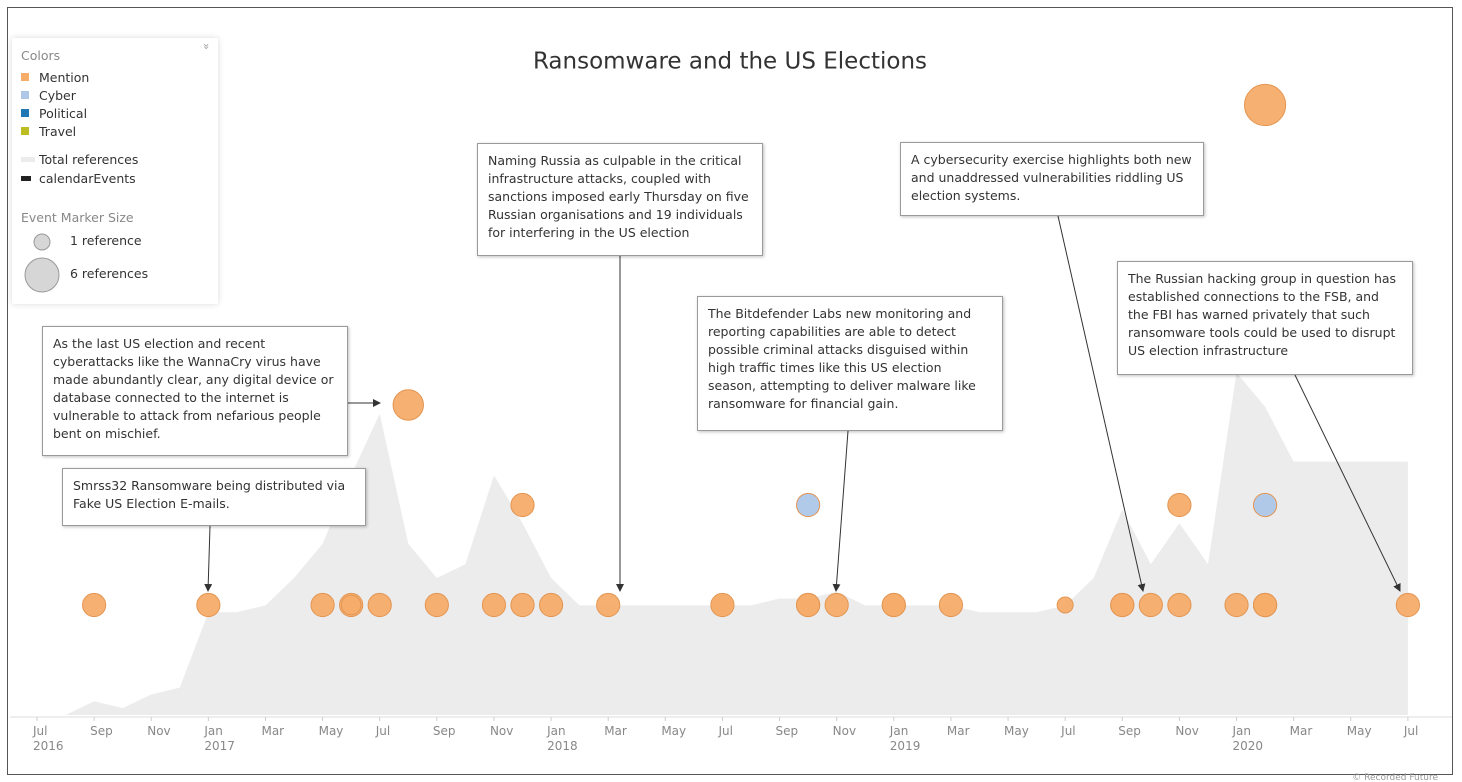  Describe the element at coordinates (64, 77) in the screenshot. I see `legend-label: Mention` at that location.